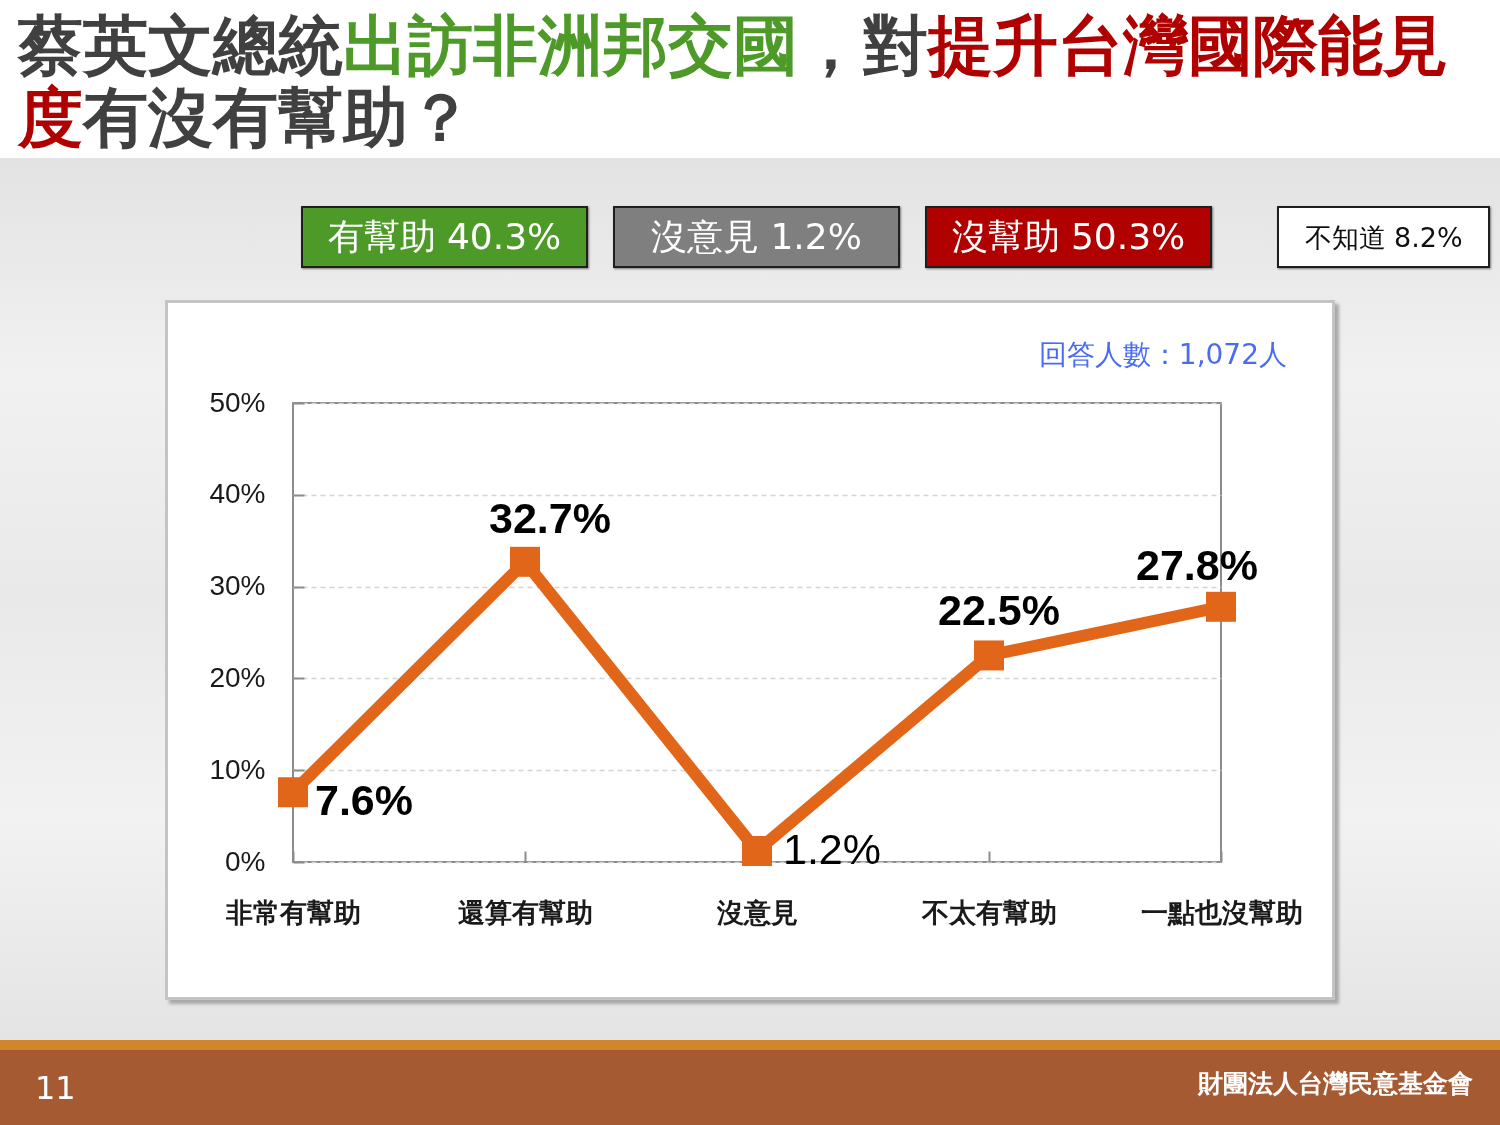 The image size is (1500, 1125). I want to click on y-tick-label: 10%, so click(237, 769).